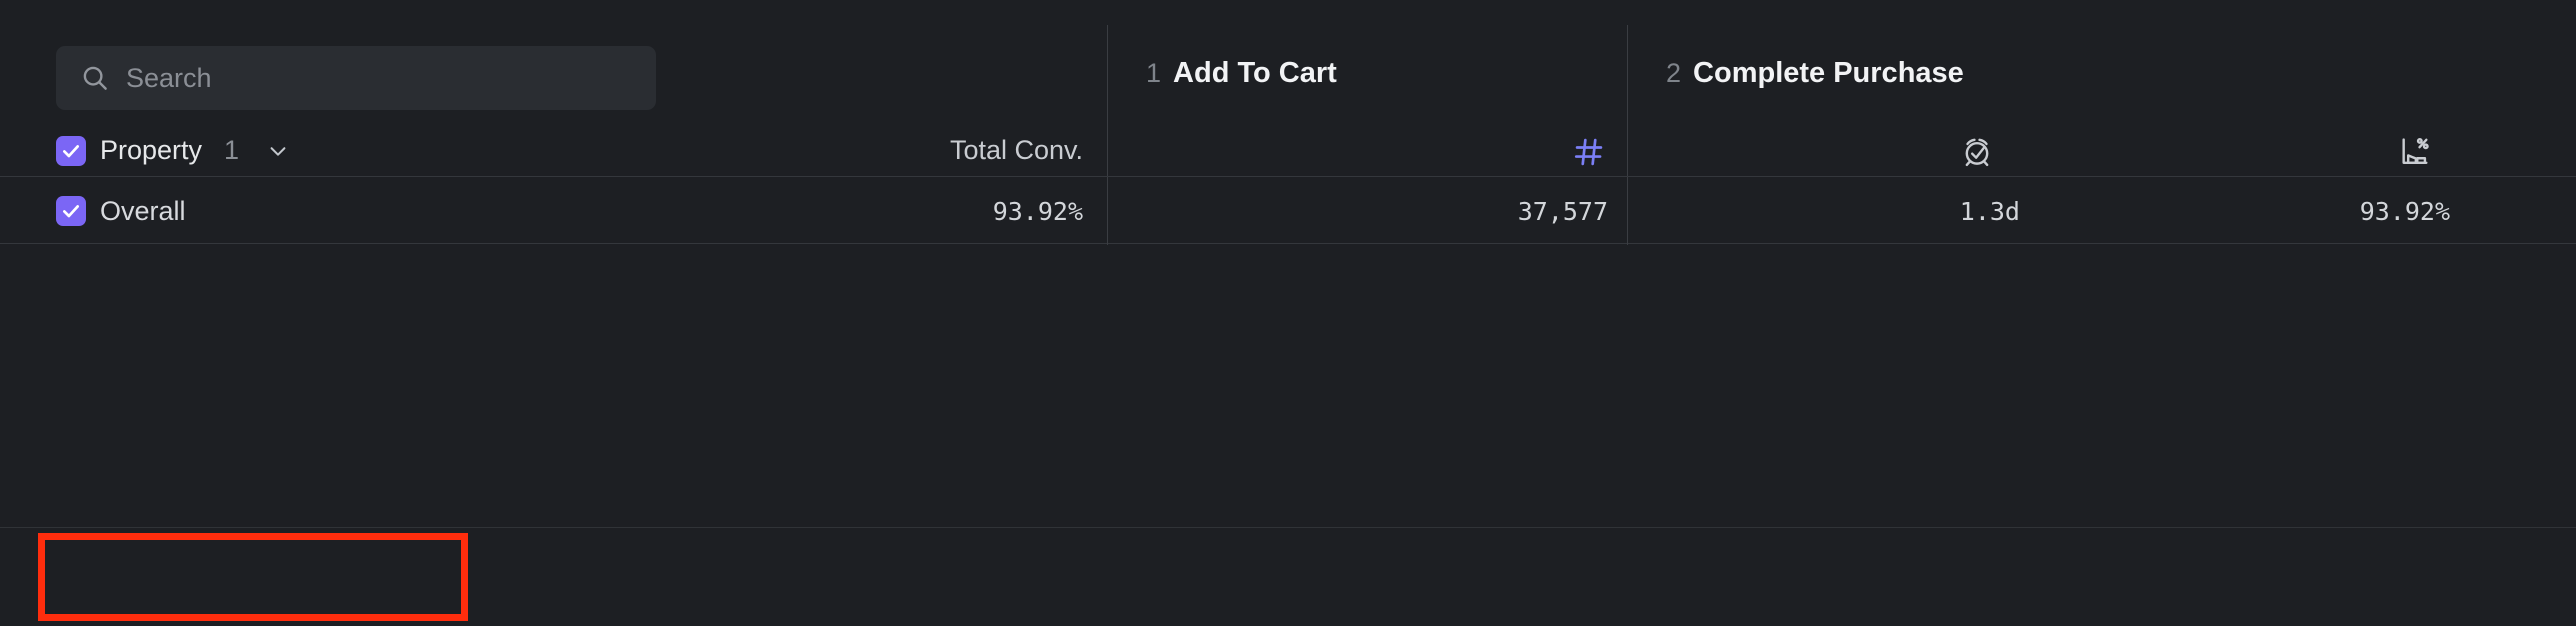 This screenshot has width=2576, height=626. What do you see at coordinates (71, 150) in the screenshot?
I see `property-checkbox` at bounding box center [71, 150].